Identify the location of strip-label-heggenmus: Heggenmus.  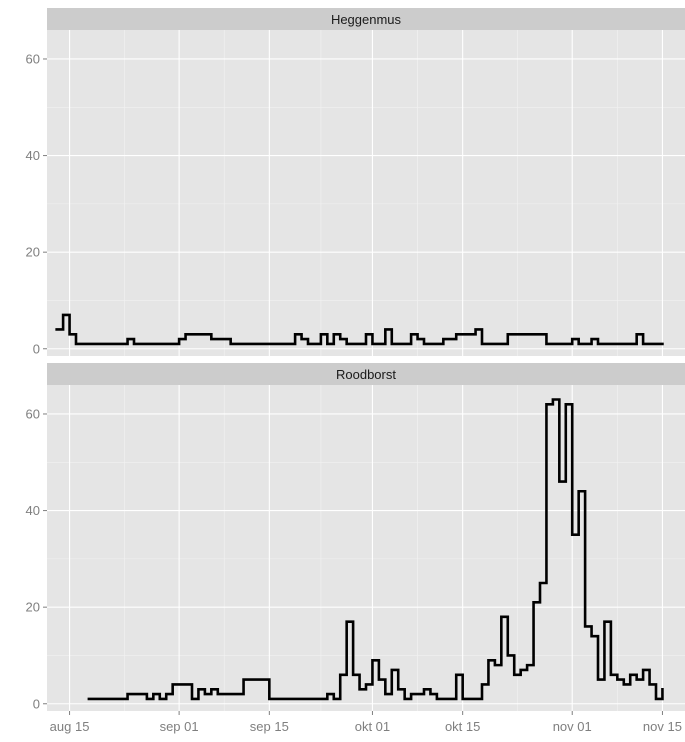
(366, 19).